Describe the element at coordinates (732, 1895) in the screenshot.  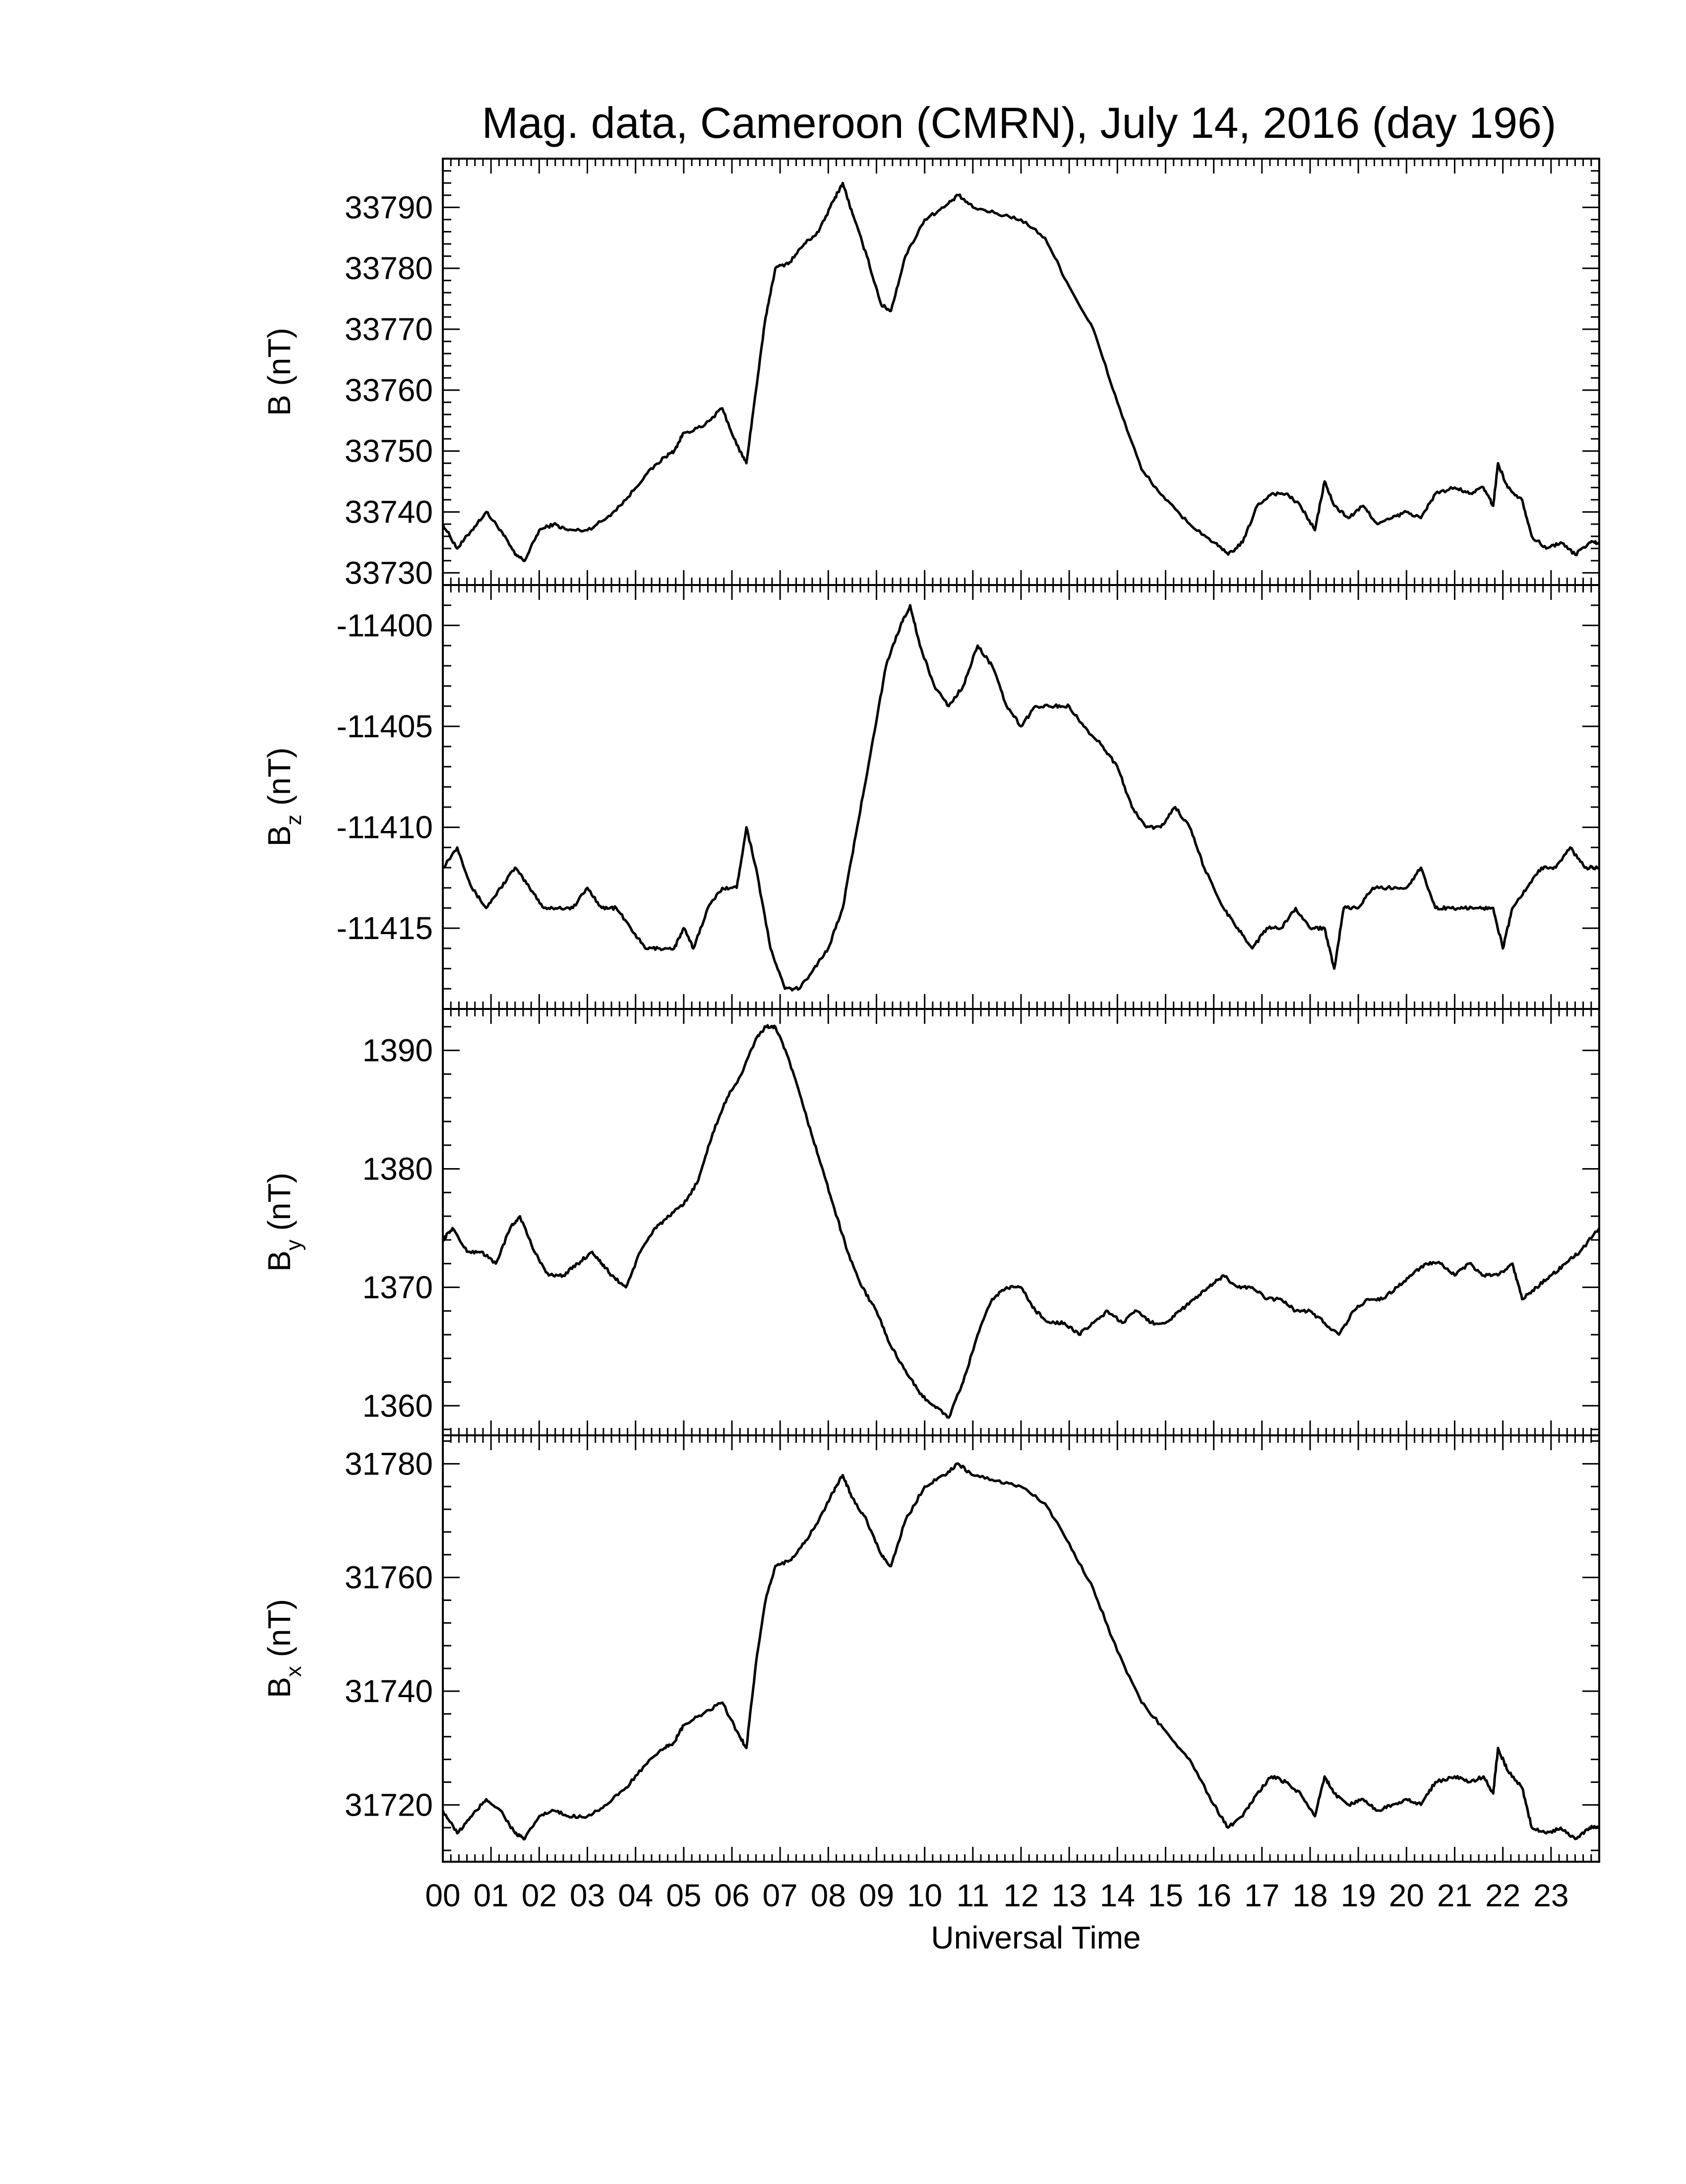
I see `x-tick-label: 06` at that location.